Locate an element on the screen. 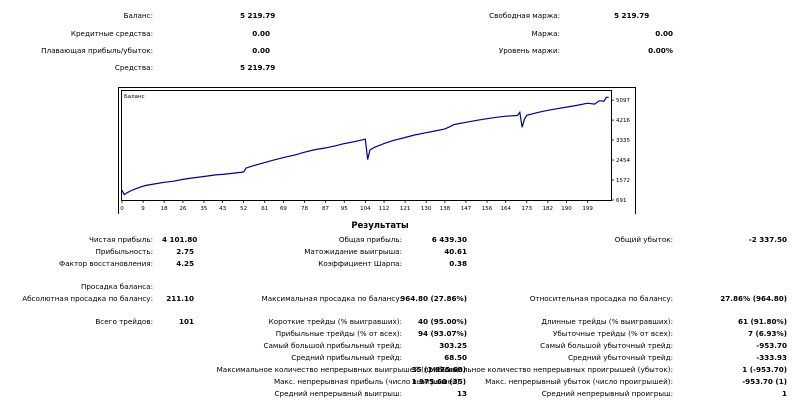 The image size is (800, 408). x-tick-label: 138 is located at coordinates (445, 209).